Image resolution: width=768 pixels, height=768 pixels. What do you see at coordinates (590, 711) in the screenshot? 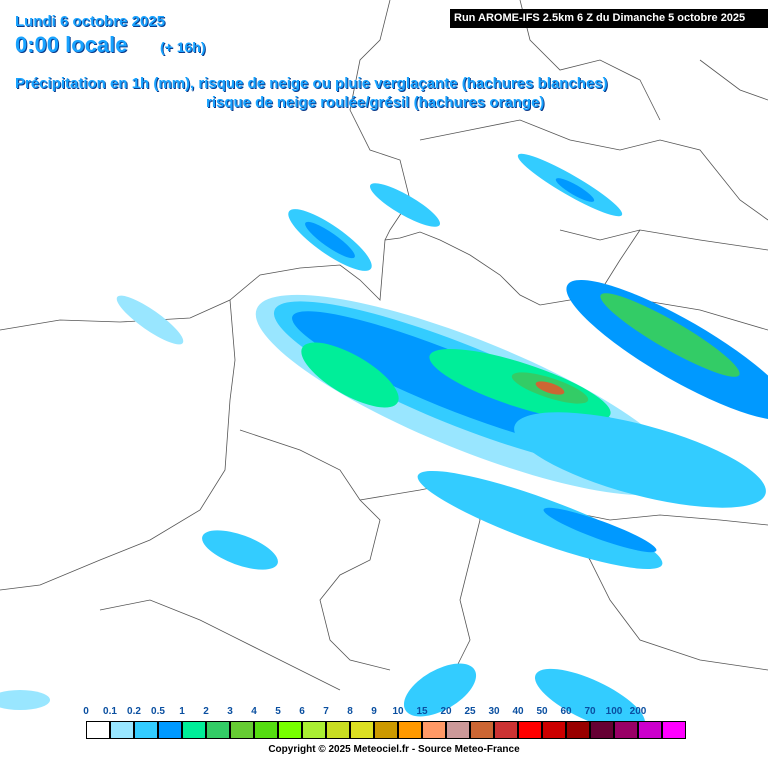
I see `legend-label: 70` at bounding box center [590, 711].